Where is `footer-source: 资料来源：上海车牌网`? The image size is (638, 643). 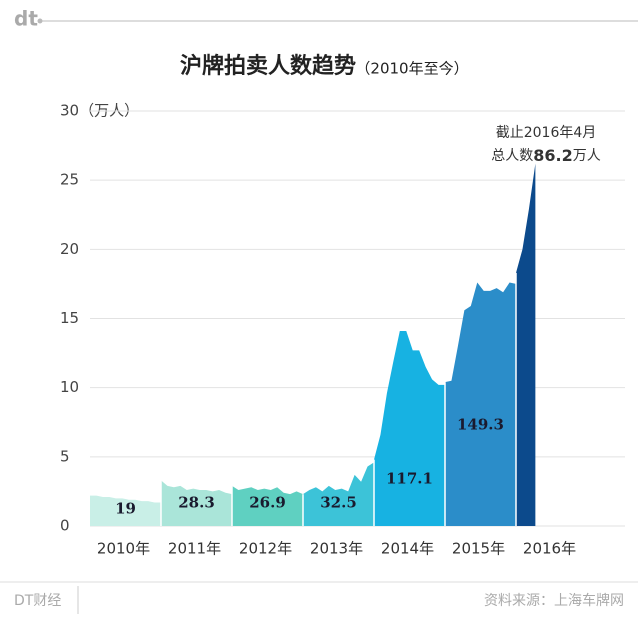
footer-source: 资料来源：上海车牌网 is located at coordinates (554, 600).